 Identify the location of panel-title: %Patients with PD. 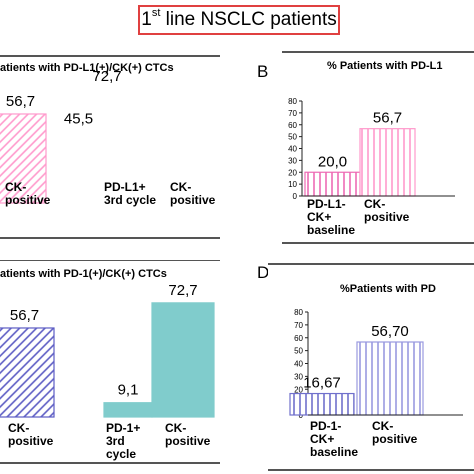
(388, 289).